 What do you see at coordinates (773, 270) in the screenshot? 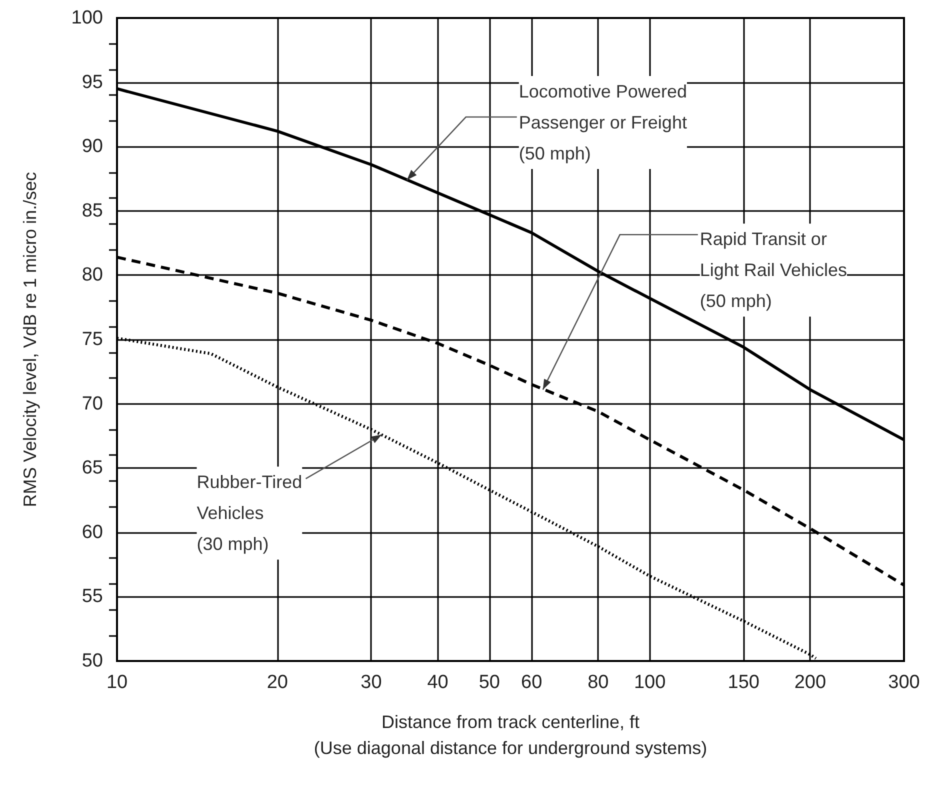
I see `annotation: Rapid Transit or Light Rail Vehicles (50 mph)` at bounding box center [773, 270].